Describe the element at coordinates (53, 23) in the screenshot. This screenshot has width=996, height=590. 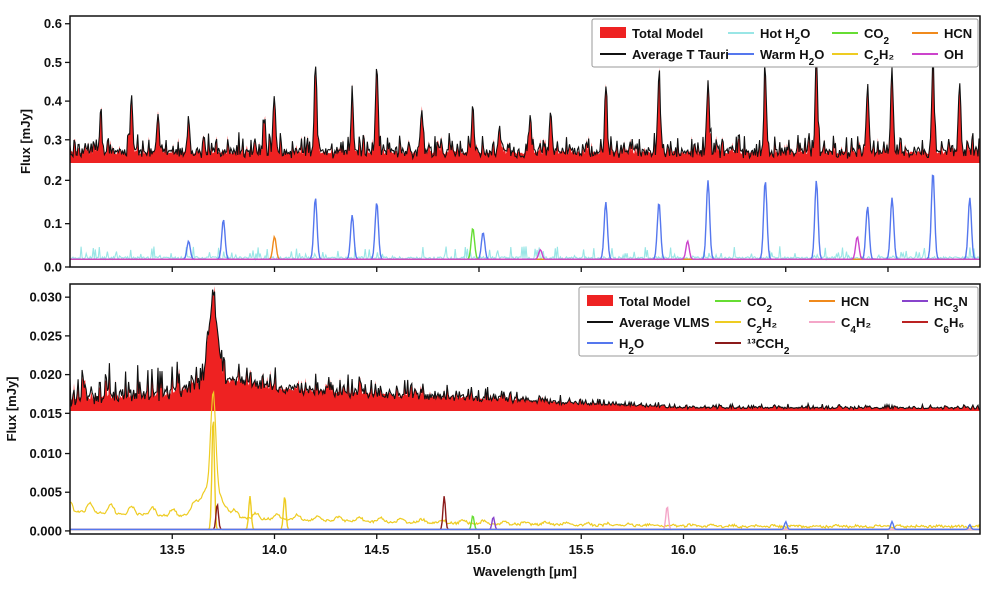
I see `upper-y-tick-label: 0.6` at that location.